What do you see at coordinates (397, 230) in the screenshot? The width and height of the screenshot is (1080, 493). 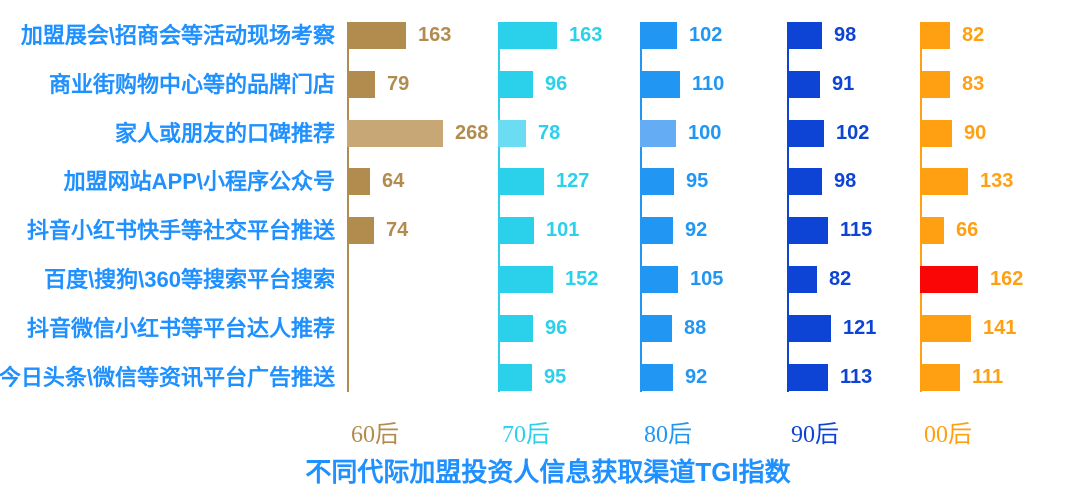 I see `bar-value: 74` at bounding box center [397, 230].